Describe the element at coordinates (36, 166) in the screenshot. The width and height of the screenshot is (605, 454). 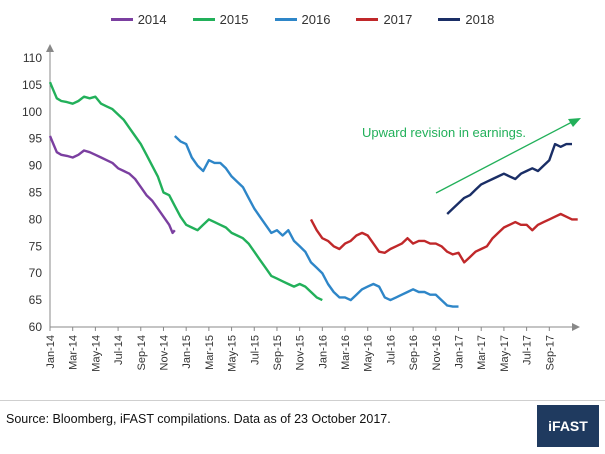
I see `y-tick-label: 90` at that location.